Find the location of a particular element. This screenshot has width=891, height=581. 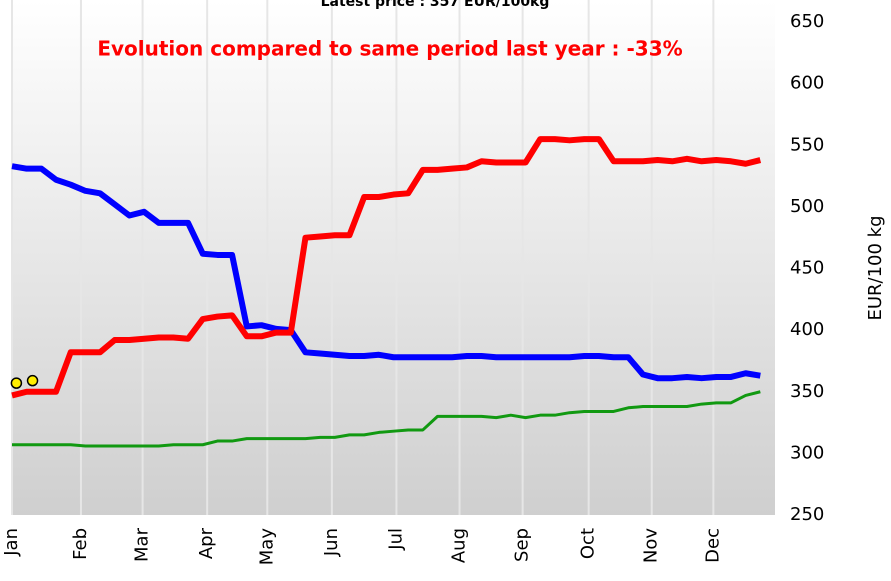

y-tick-label: 350 is located at coordinates (807, 391).